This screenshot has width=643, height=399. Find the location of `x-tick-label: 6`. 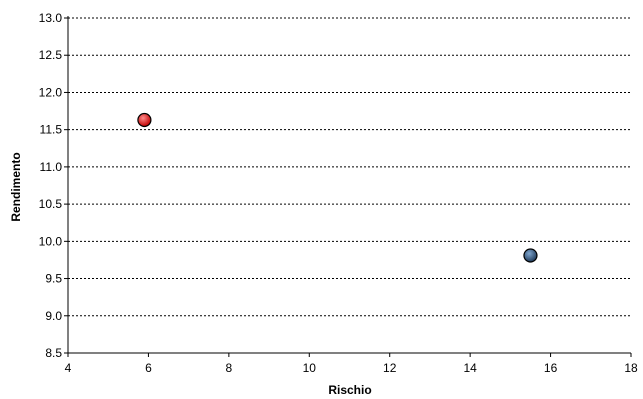

x-tick-label: 6 is located at coordinates (148, 368).